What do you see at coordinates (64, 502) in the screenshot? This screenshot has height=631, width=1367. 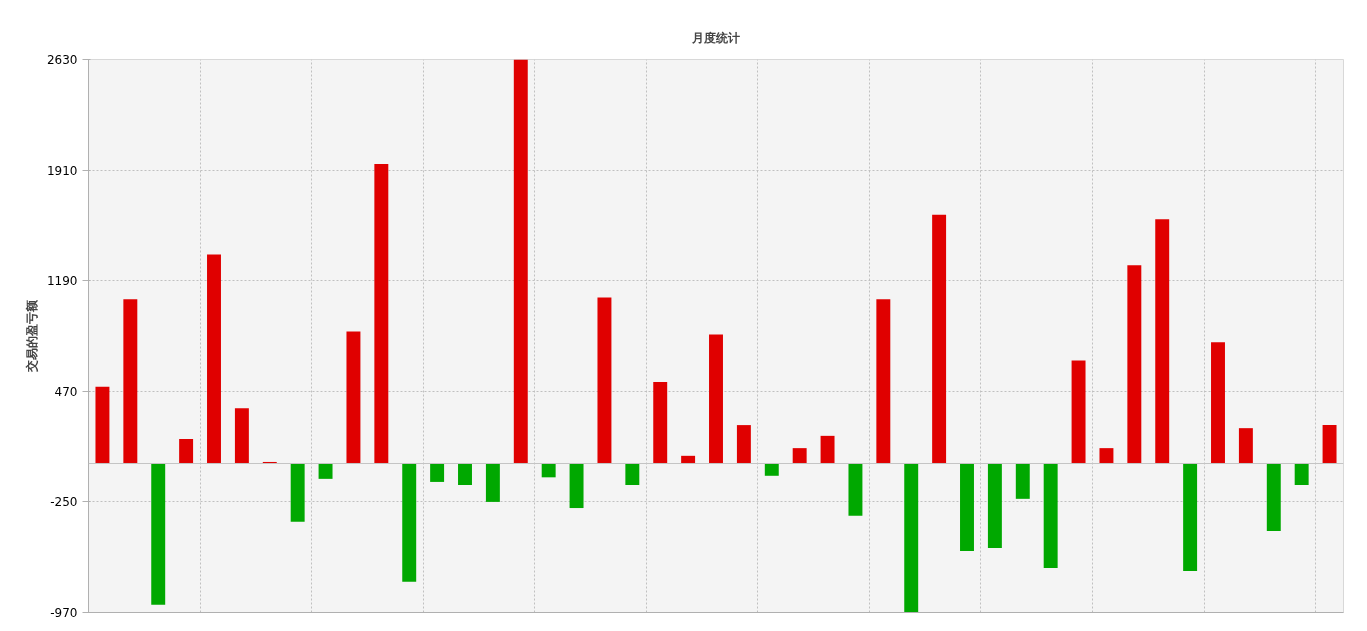 I see `y-tick-label: -250` at bounding box center [64, 502].